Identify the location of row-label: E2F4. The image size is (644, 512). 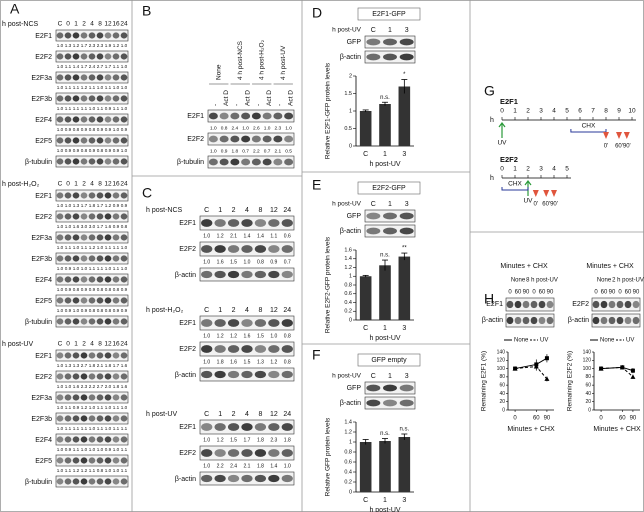
(43, 280).